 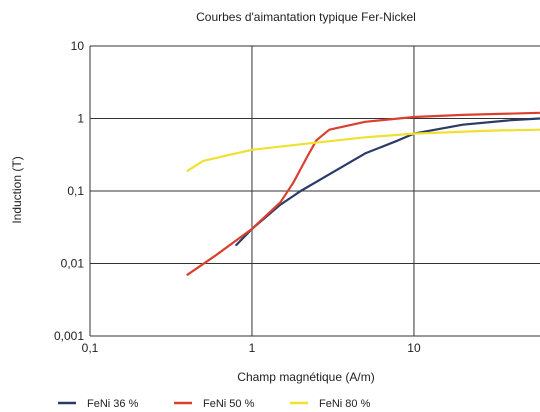 What do you see at coordinates (69, 336) in the screenshot?
I see `y-tick-label: 0,001` at bounding box center [69, 336].